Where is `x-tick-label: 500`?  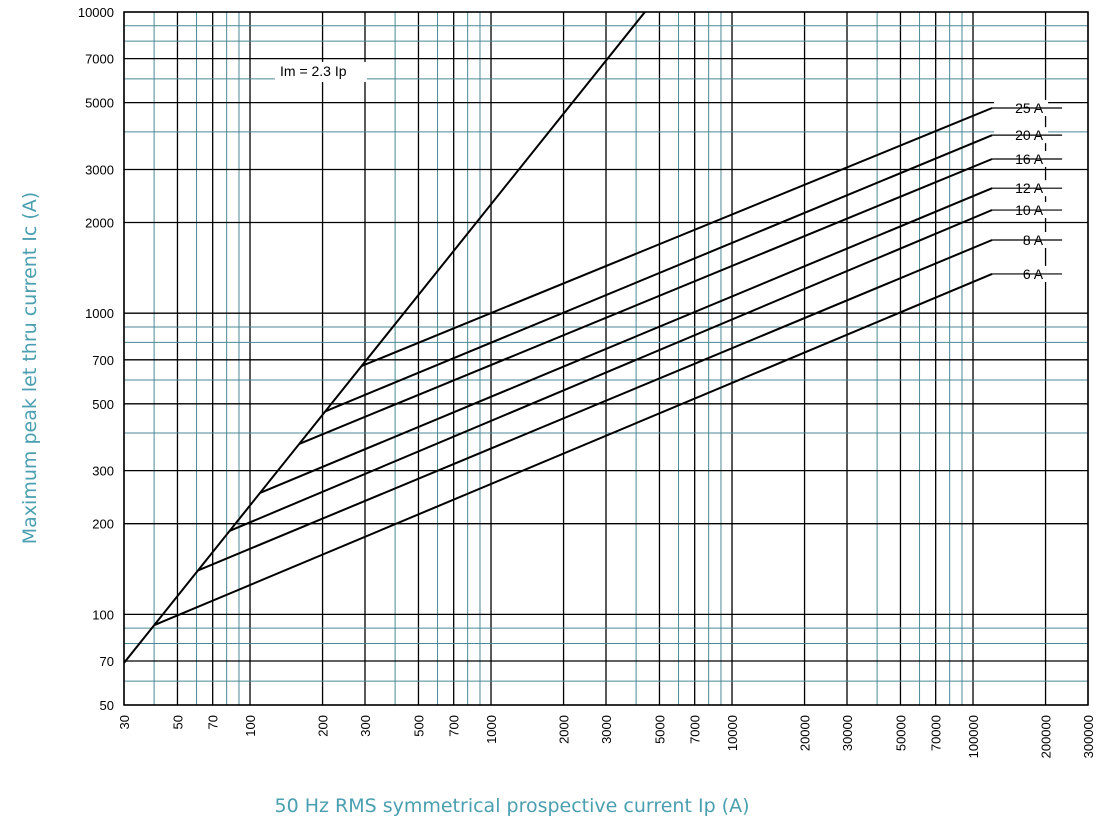 x-tick-label: 500 is located at coordinates (418, 726).